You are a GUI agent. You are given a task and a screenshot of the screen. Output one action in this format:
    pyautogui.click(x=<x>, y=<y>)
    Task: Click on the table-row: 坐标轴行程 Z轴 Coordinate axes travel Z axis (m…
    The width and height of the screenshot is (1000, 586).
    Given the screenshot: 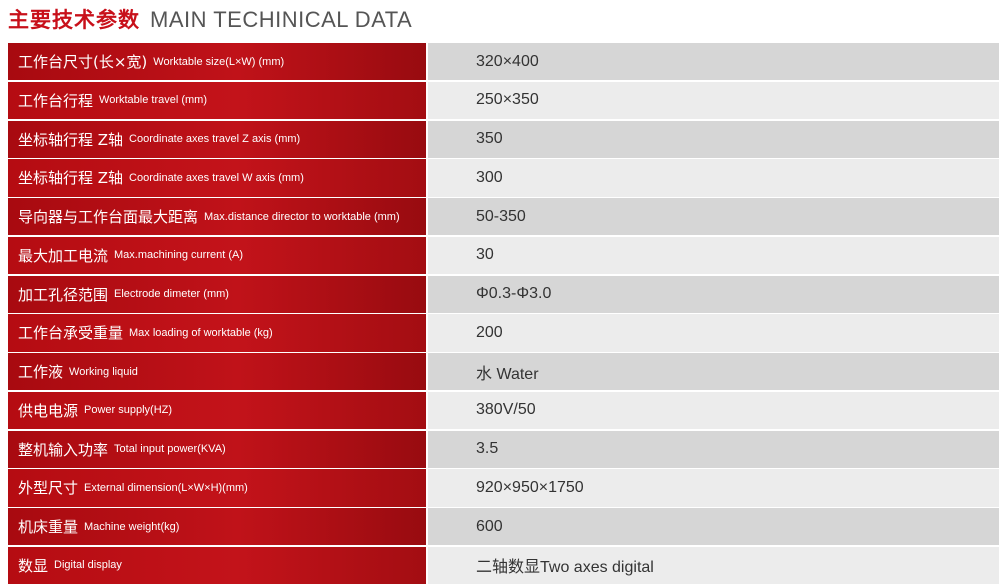 What is the action you would take?
    pyautogui.click(x=503, y=139)
    